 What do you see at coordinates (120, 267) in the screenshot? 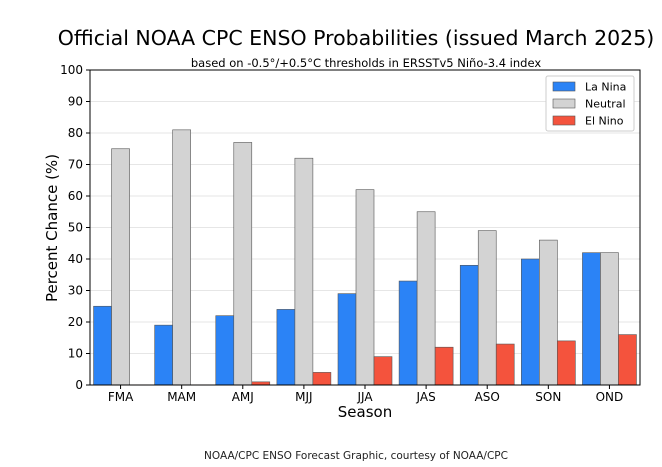
I see `bar-neutral-fma` at bounding box center [120, 267].